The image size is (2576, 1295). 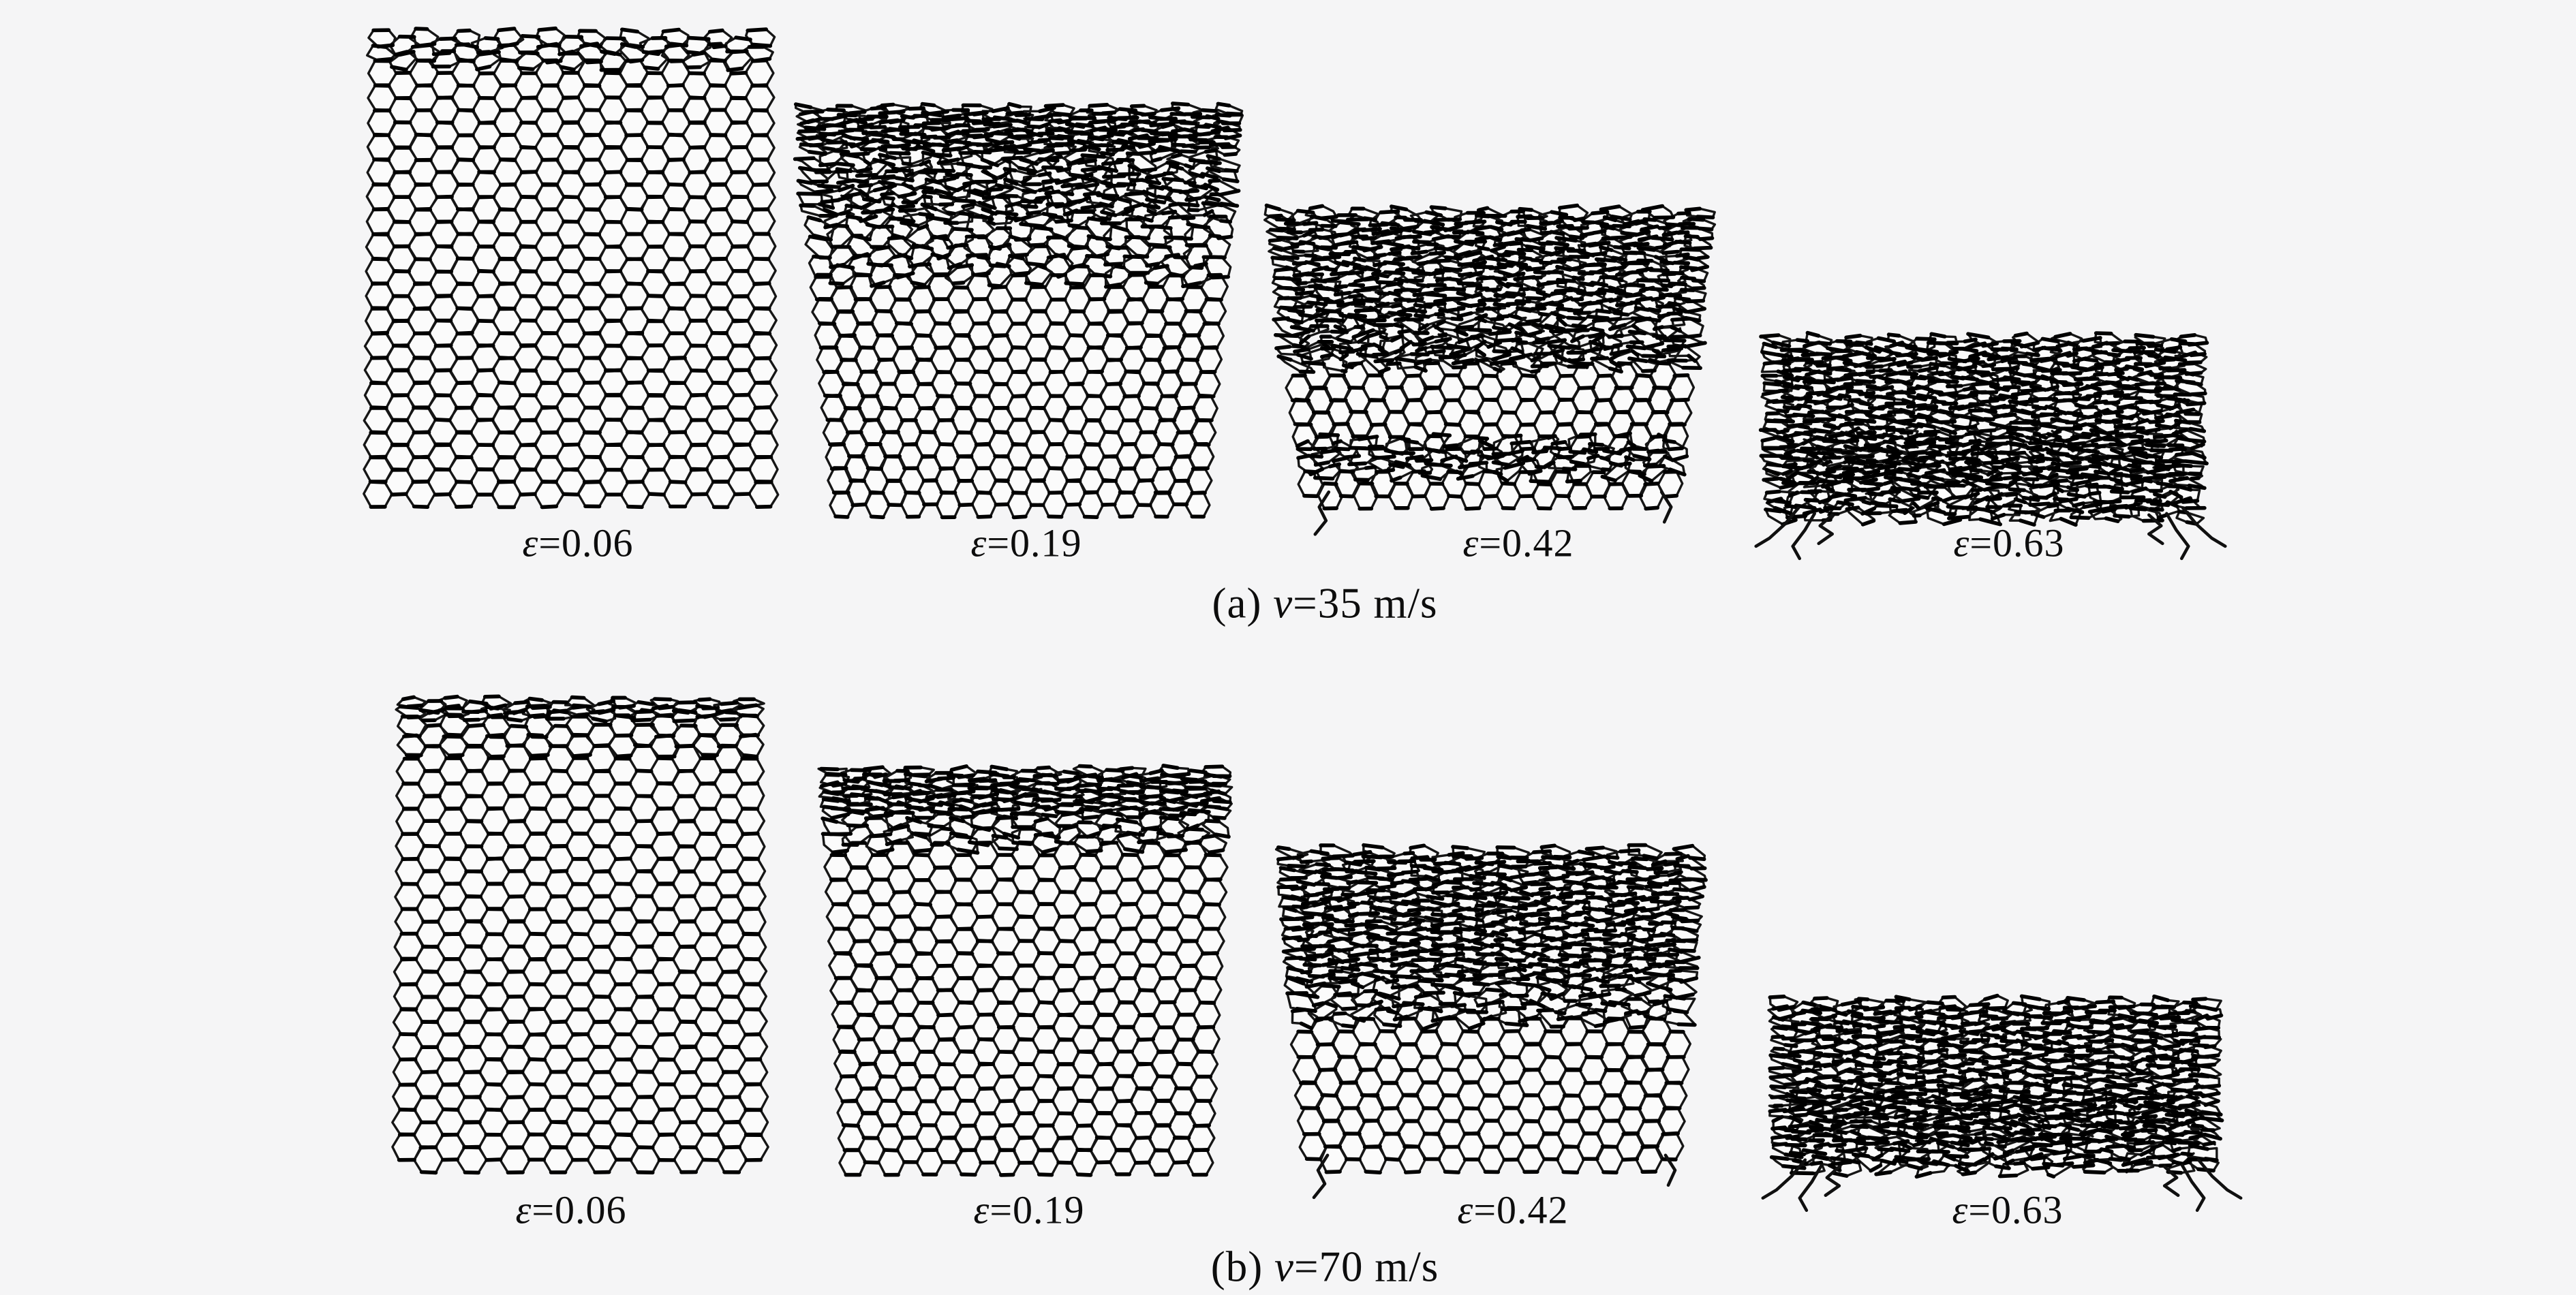 I want to click on honeycomb-b3, so click(x=1491, y=1021).